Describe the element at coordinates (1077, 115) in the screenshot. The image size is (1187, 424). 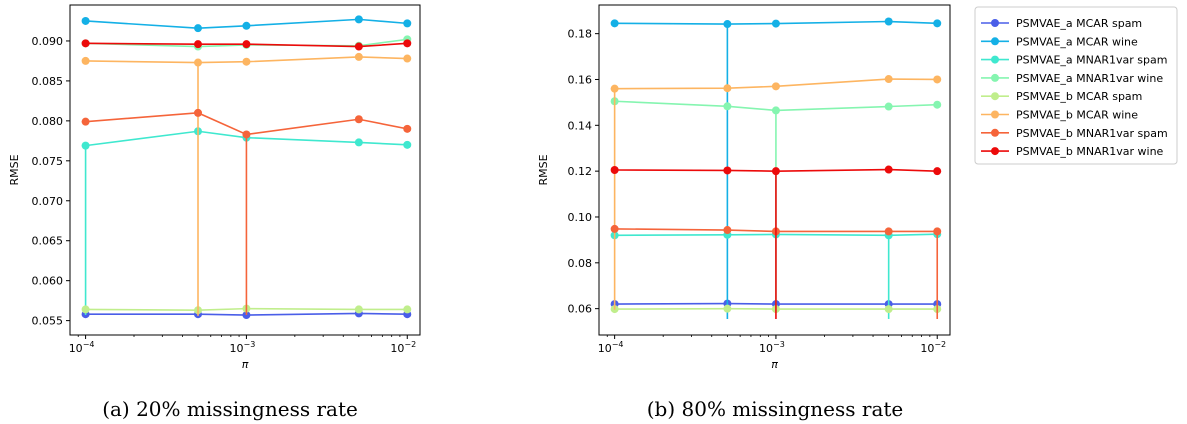
I see `legend-label: PSMVAE_b MCAR wine` at that location.